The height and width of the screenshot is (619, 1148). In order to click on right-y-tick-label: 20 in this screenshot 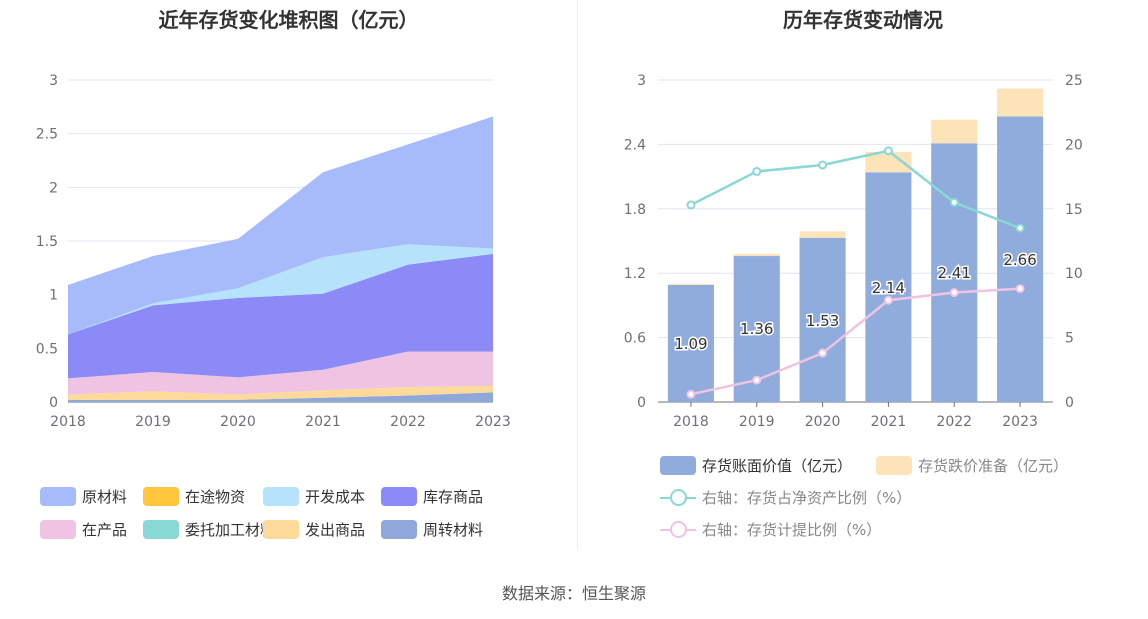, I will do `click(1074, 145)`.